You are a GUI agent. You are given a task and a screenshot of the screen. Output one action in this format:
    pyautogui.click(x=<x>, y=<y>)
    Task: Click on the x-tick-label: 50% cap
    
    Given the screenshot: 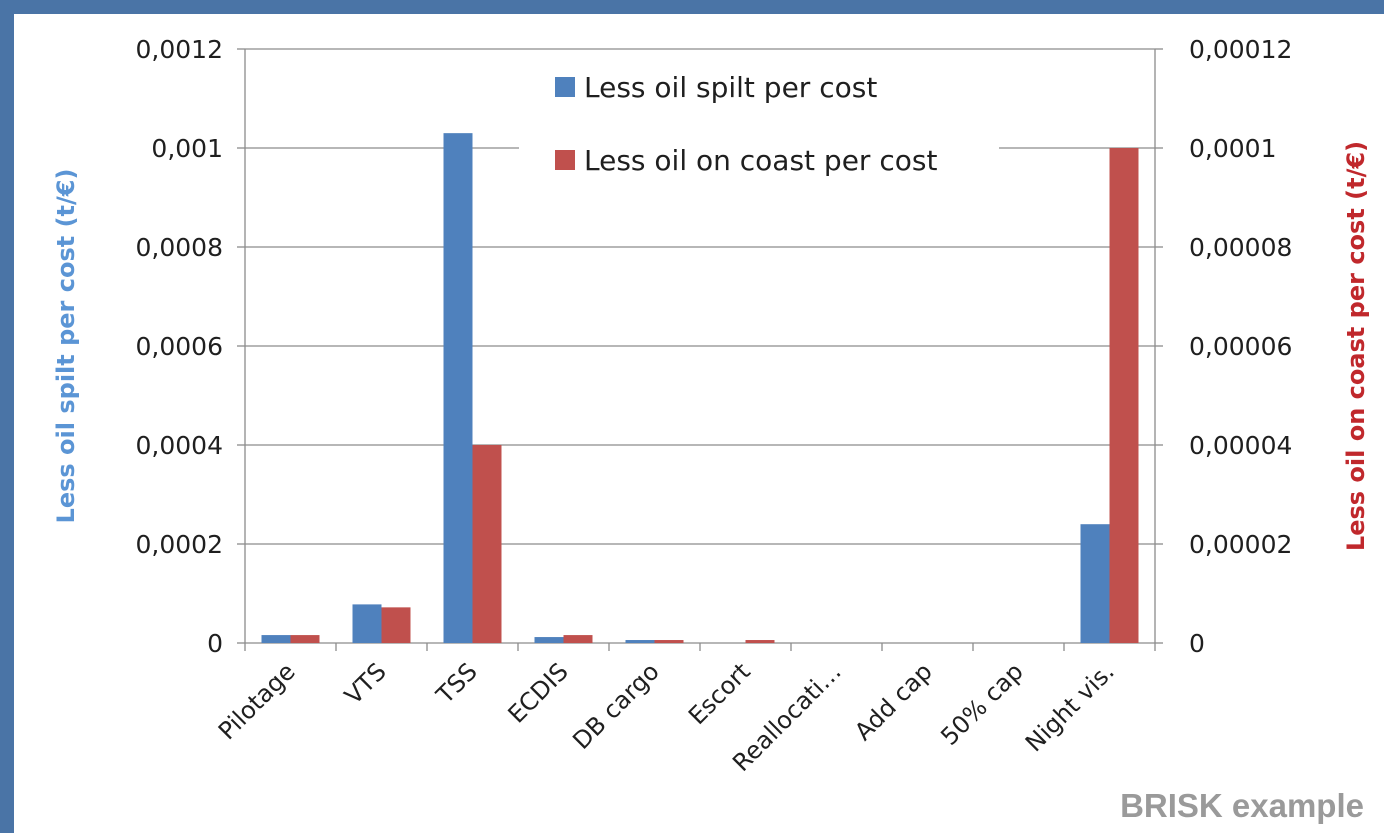 What is the action you would take?
    pyautogui.click(x=981, y=703)
    